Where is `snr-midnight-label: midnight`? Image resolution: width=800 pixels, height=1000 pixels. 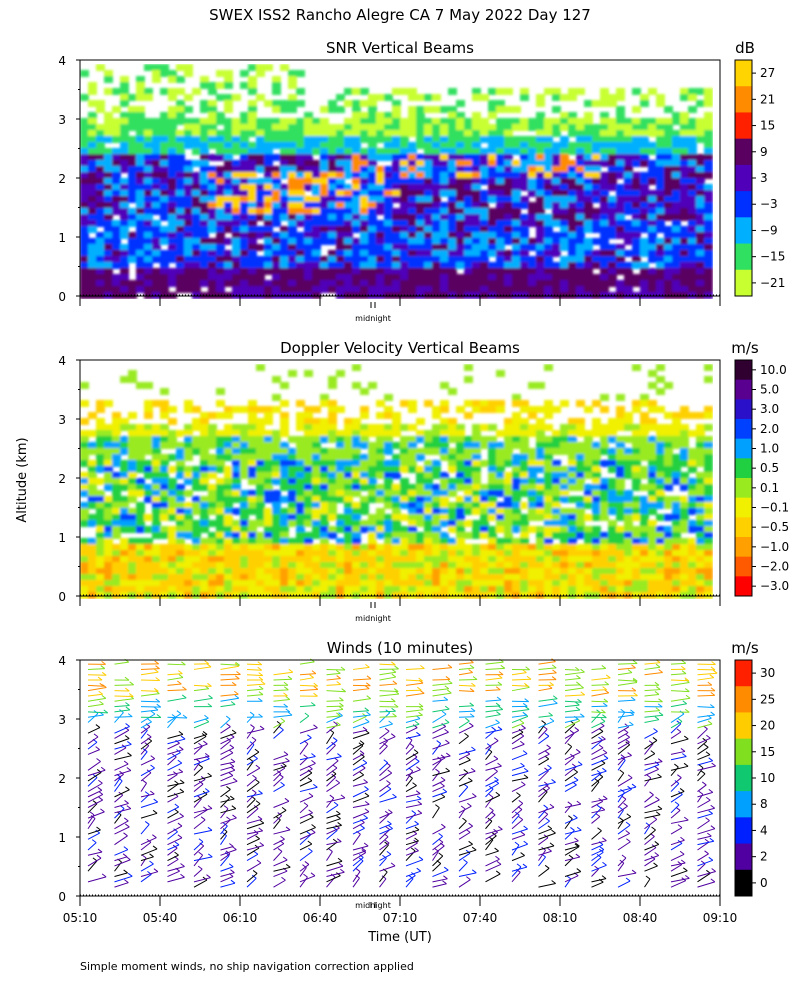
snr-midnight-label: midnight is located at coordinates (373, 318).